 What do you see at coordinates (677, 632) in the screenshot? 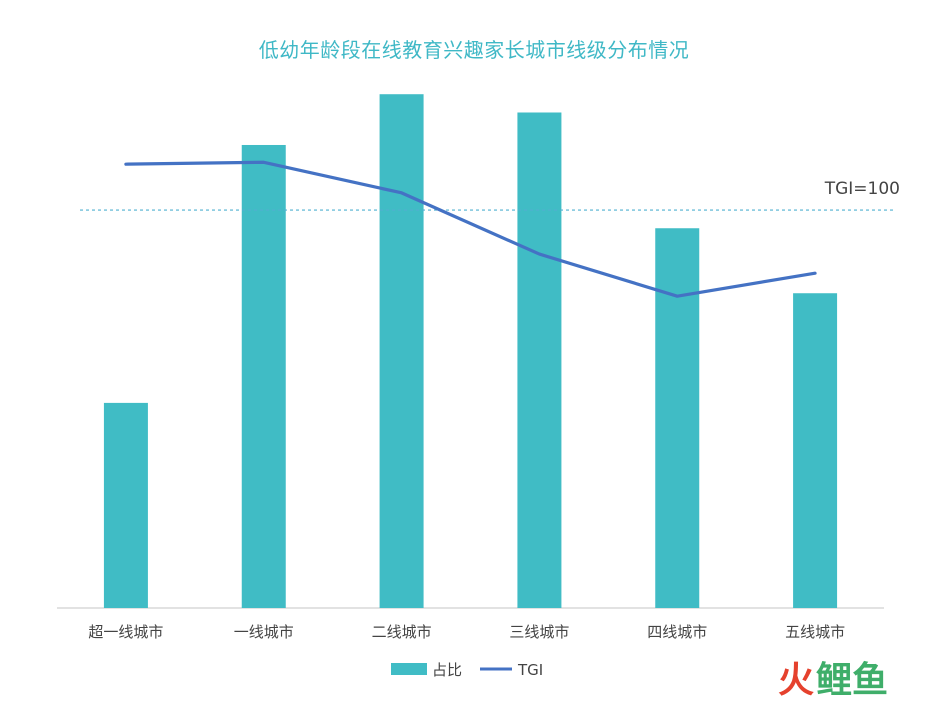
I see `category-label-4: 四线城市` at bounding box center [677, 632].